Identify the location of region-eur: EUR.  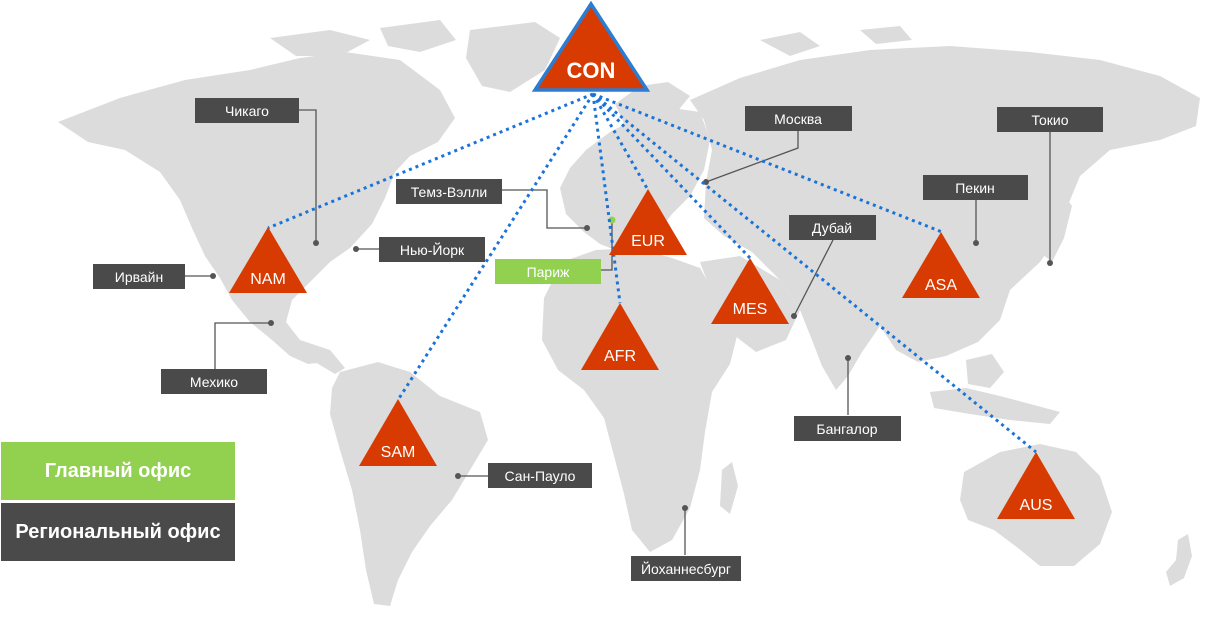
(648, 222).